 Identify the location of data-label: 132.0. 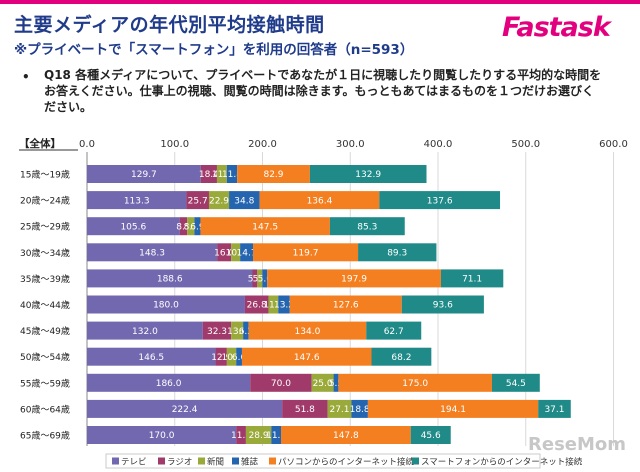
(145, 332).